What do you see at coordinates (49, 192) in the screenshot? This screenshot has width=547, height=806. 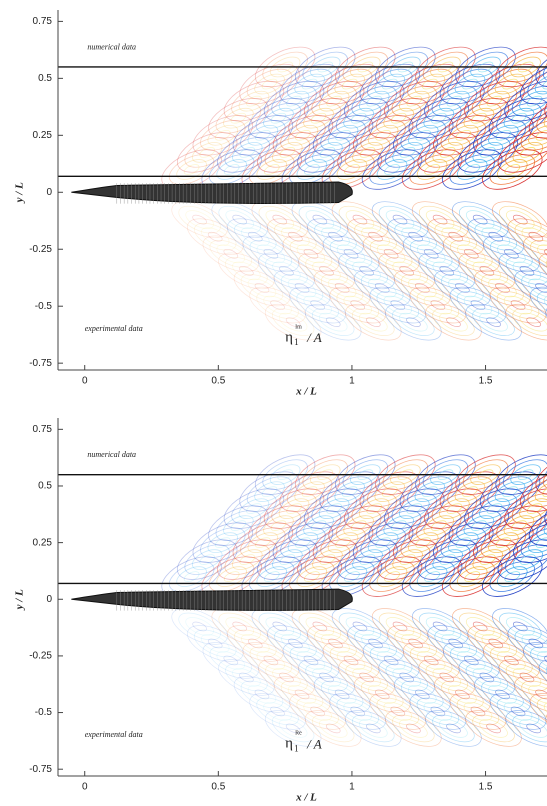 I see `y-tick-label: 0` at bounding box center [49, 192].